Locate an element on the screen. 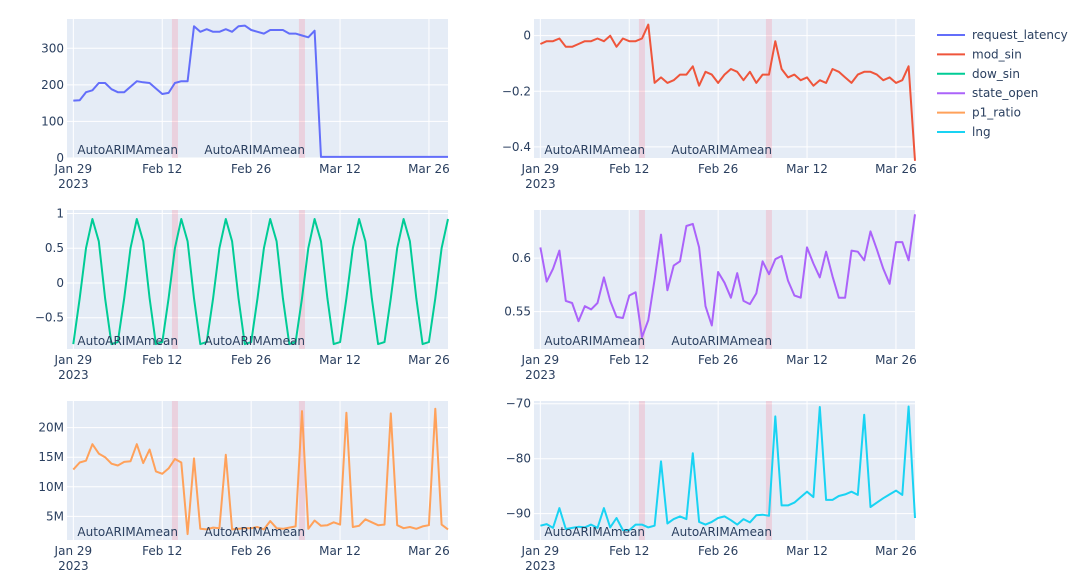 This screenshot has height=588, width=1088. y-tick-label: 10M is located at coordinates (51, 487).